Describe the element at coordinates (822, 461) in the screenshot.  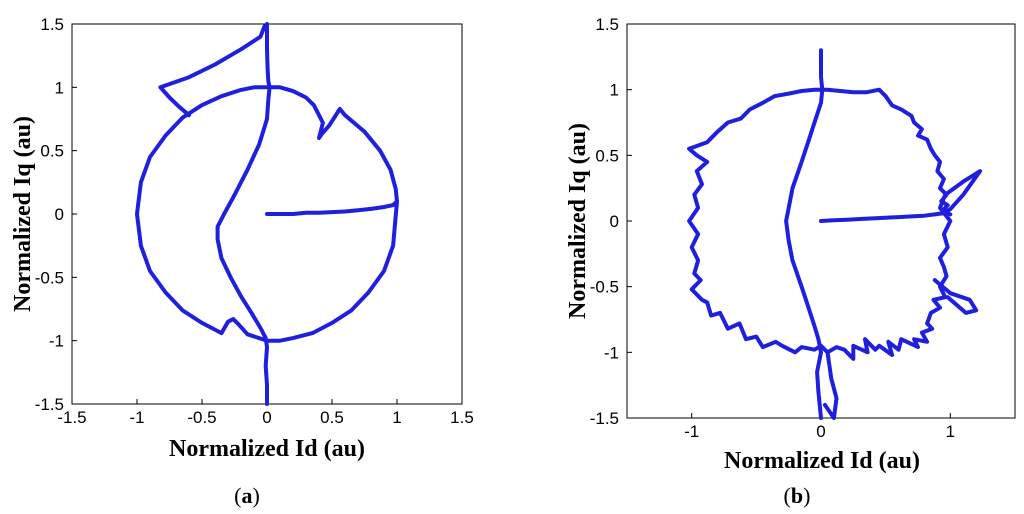
I see `panel-b-x-label: Normalized Id (au)` at that location.